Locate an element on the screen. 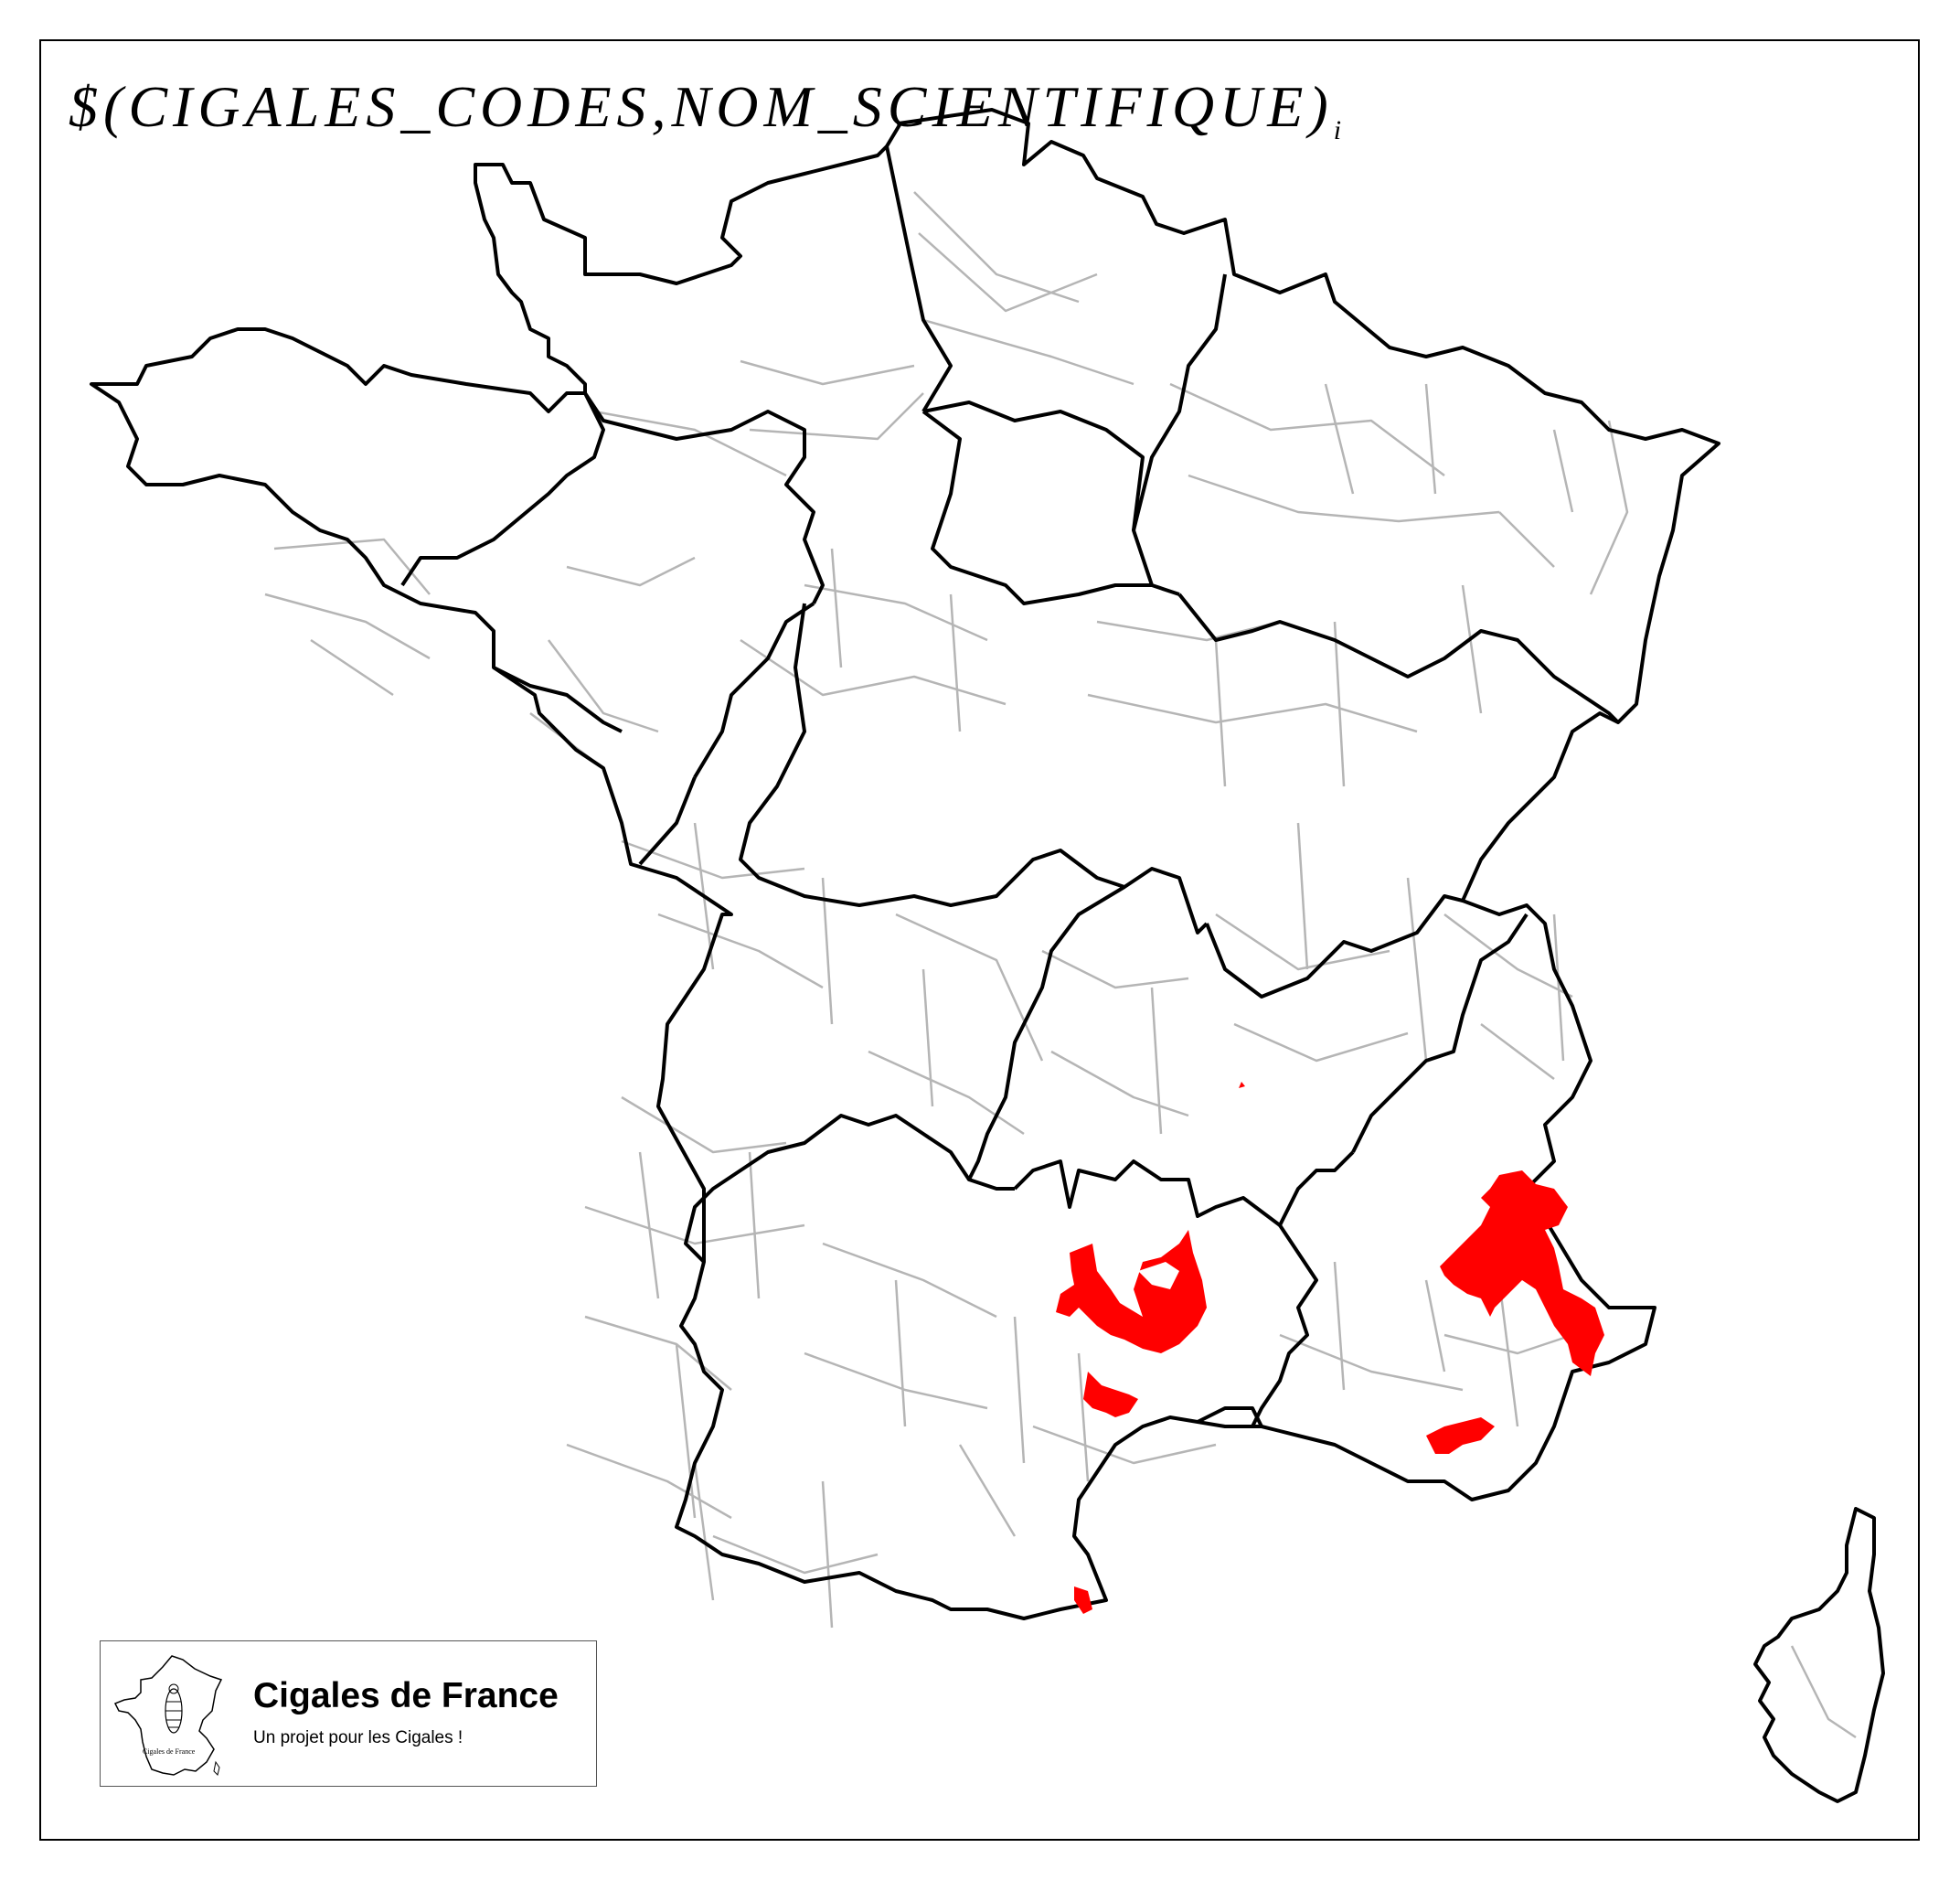  species-presence-areas is located at coordinates (1330, 1348).